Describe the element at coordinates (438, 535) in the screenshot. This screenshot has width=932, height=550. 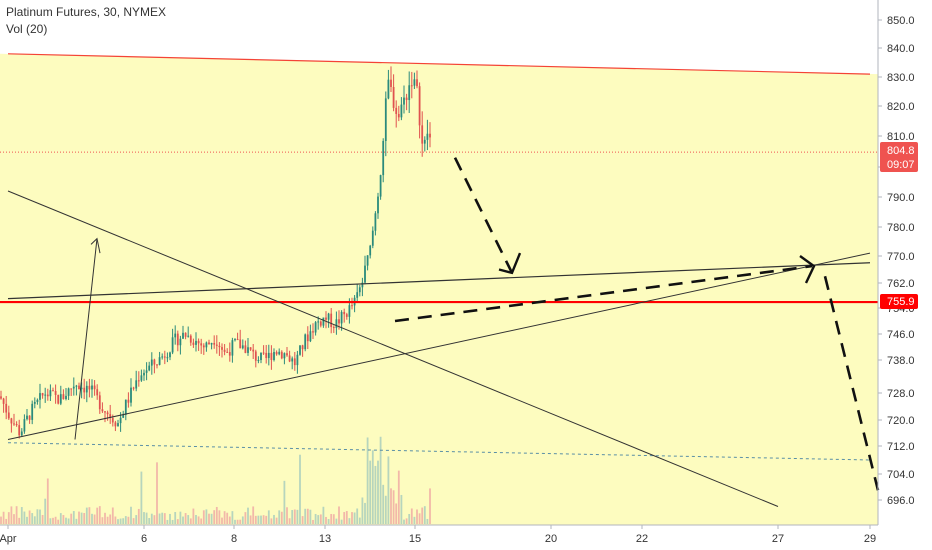
I see `time-axis: Apr 6 8 13 15 20 22 27 29` at that location.